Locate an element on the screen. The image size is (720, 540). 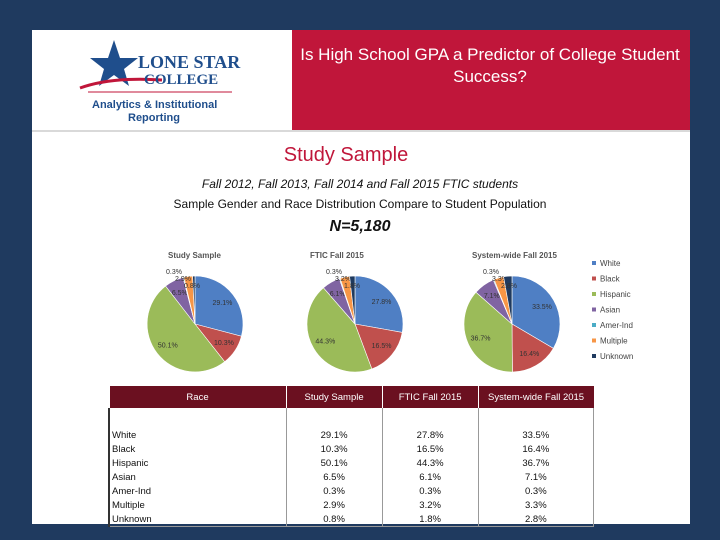
pie-title: Study Sample is located at coordinates (194, 255).